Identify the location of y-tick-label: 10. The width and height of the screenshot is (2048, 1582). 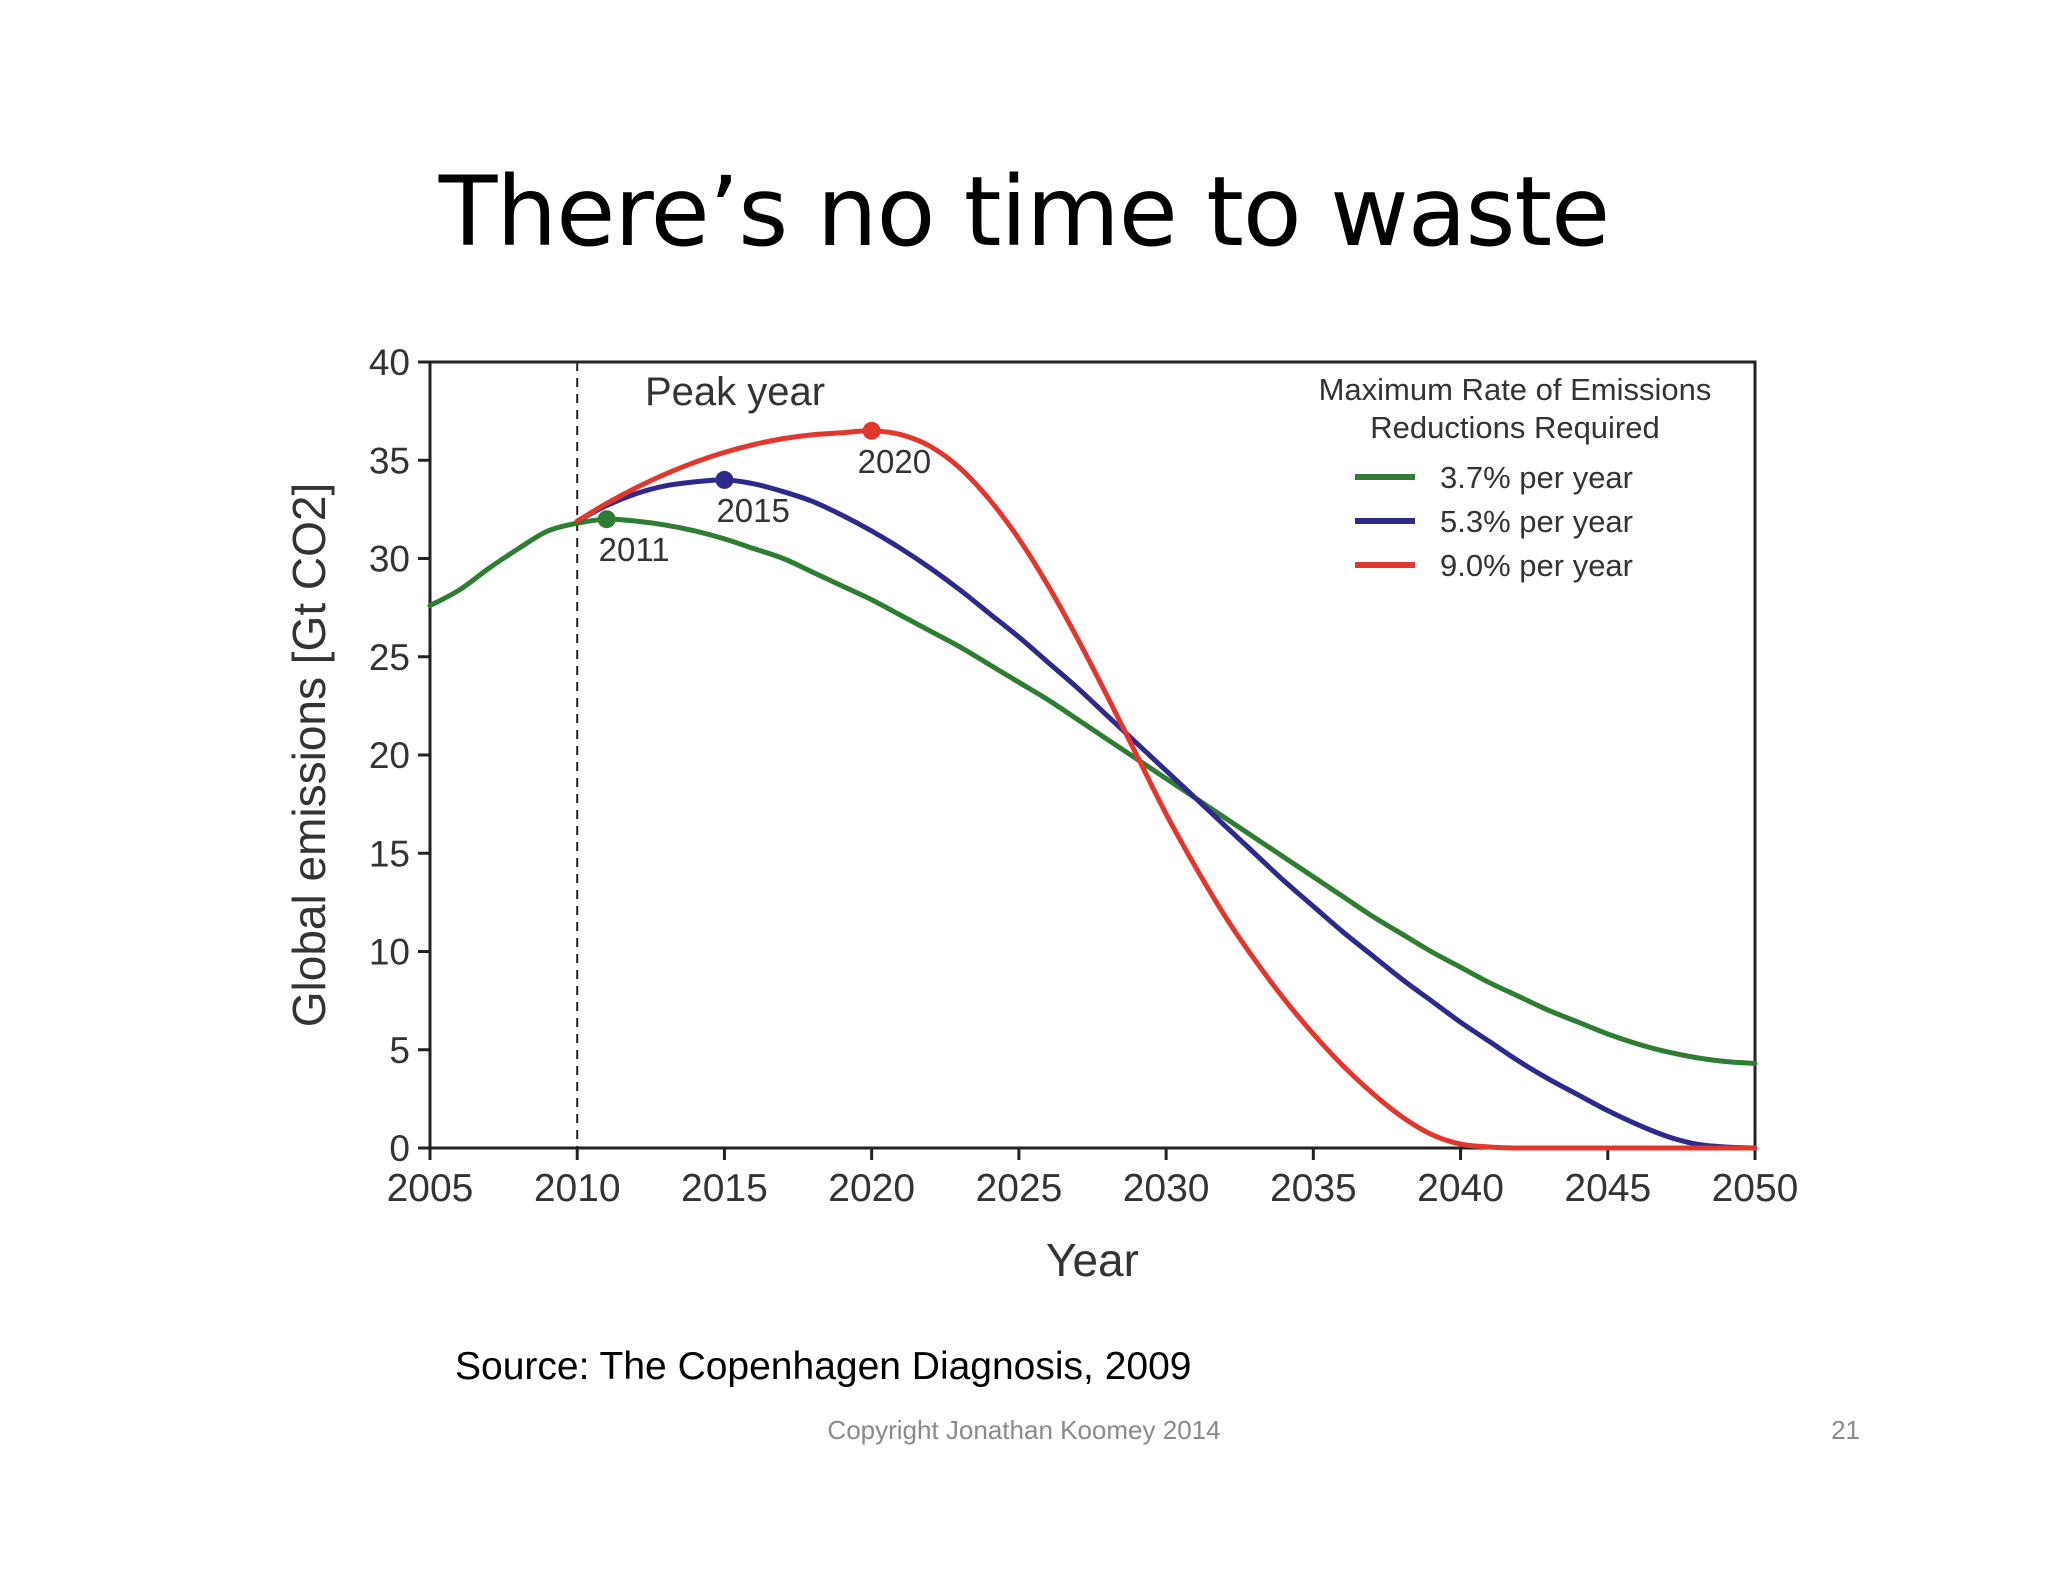
(389, 952).